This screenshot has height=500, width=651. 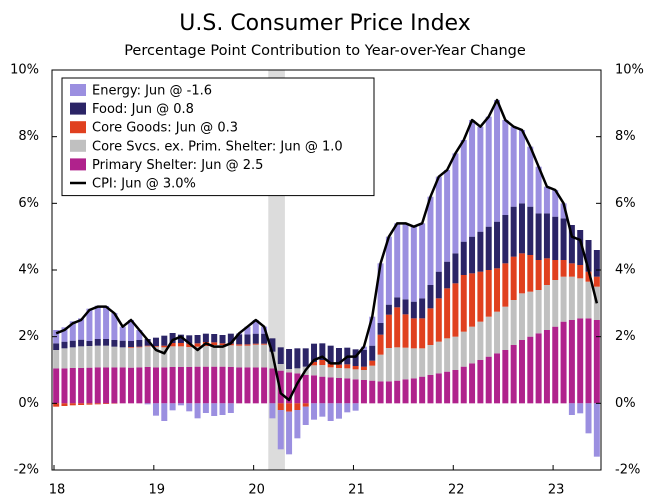 I want to click on y2-tick-label: 2%, so click(x=625, y=336).